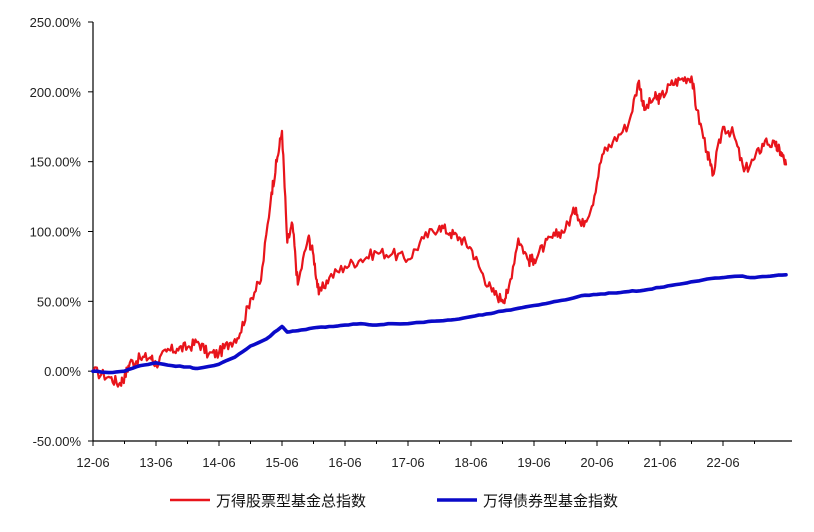 This screenshot has width=814, height=532. What do you see at coordinates (56, 22) in the screenshot?
I see `y-tick-label: 250.00%` at bounding box center [56, 22].